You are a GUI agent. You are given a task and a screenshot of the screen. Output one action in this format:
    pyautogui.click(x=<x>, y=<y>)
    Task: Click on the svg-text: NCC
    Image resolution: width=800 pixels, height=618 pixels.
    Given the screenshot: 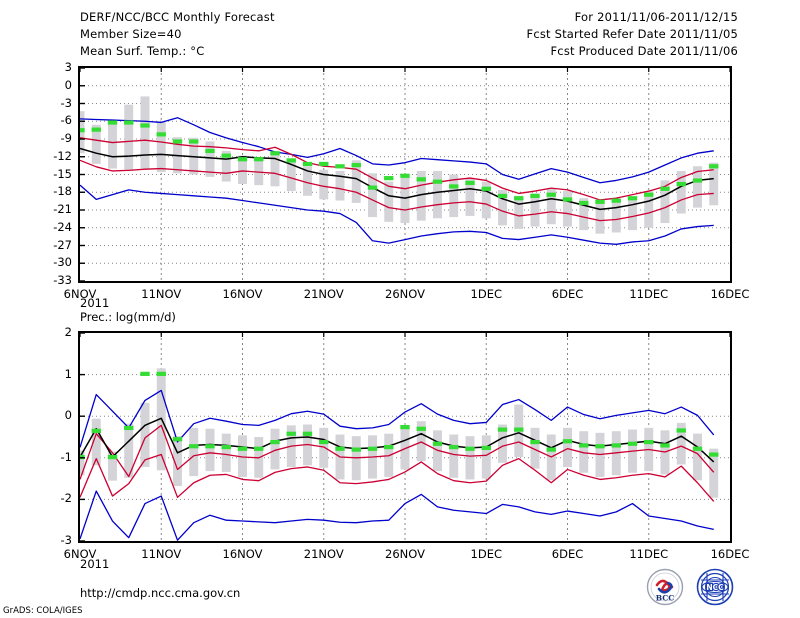 What is the action you would take?
    pyautogui.click(x=715, y=587)
    